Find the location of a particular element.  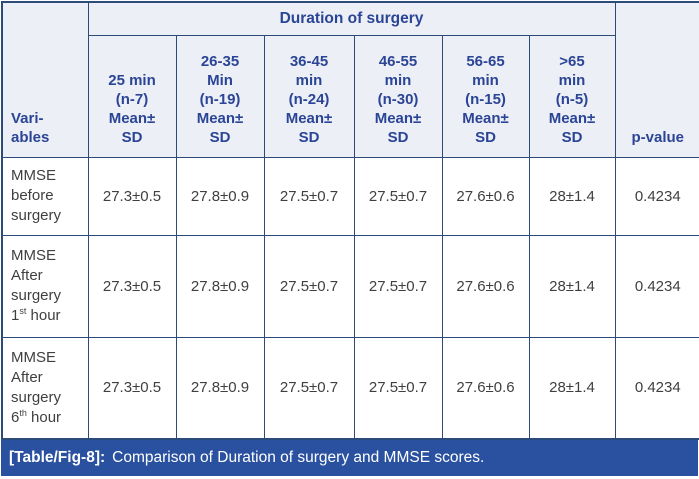

column-header-56-65-min: 56-65 min (n-15) Mean± SD is located at coordinates (485, 96).